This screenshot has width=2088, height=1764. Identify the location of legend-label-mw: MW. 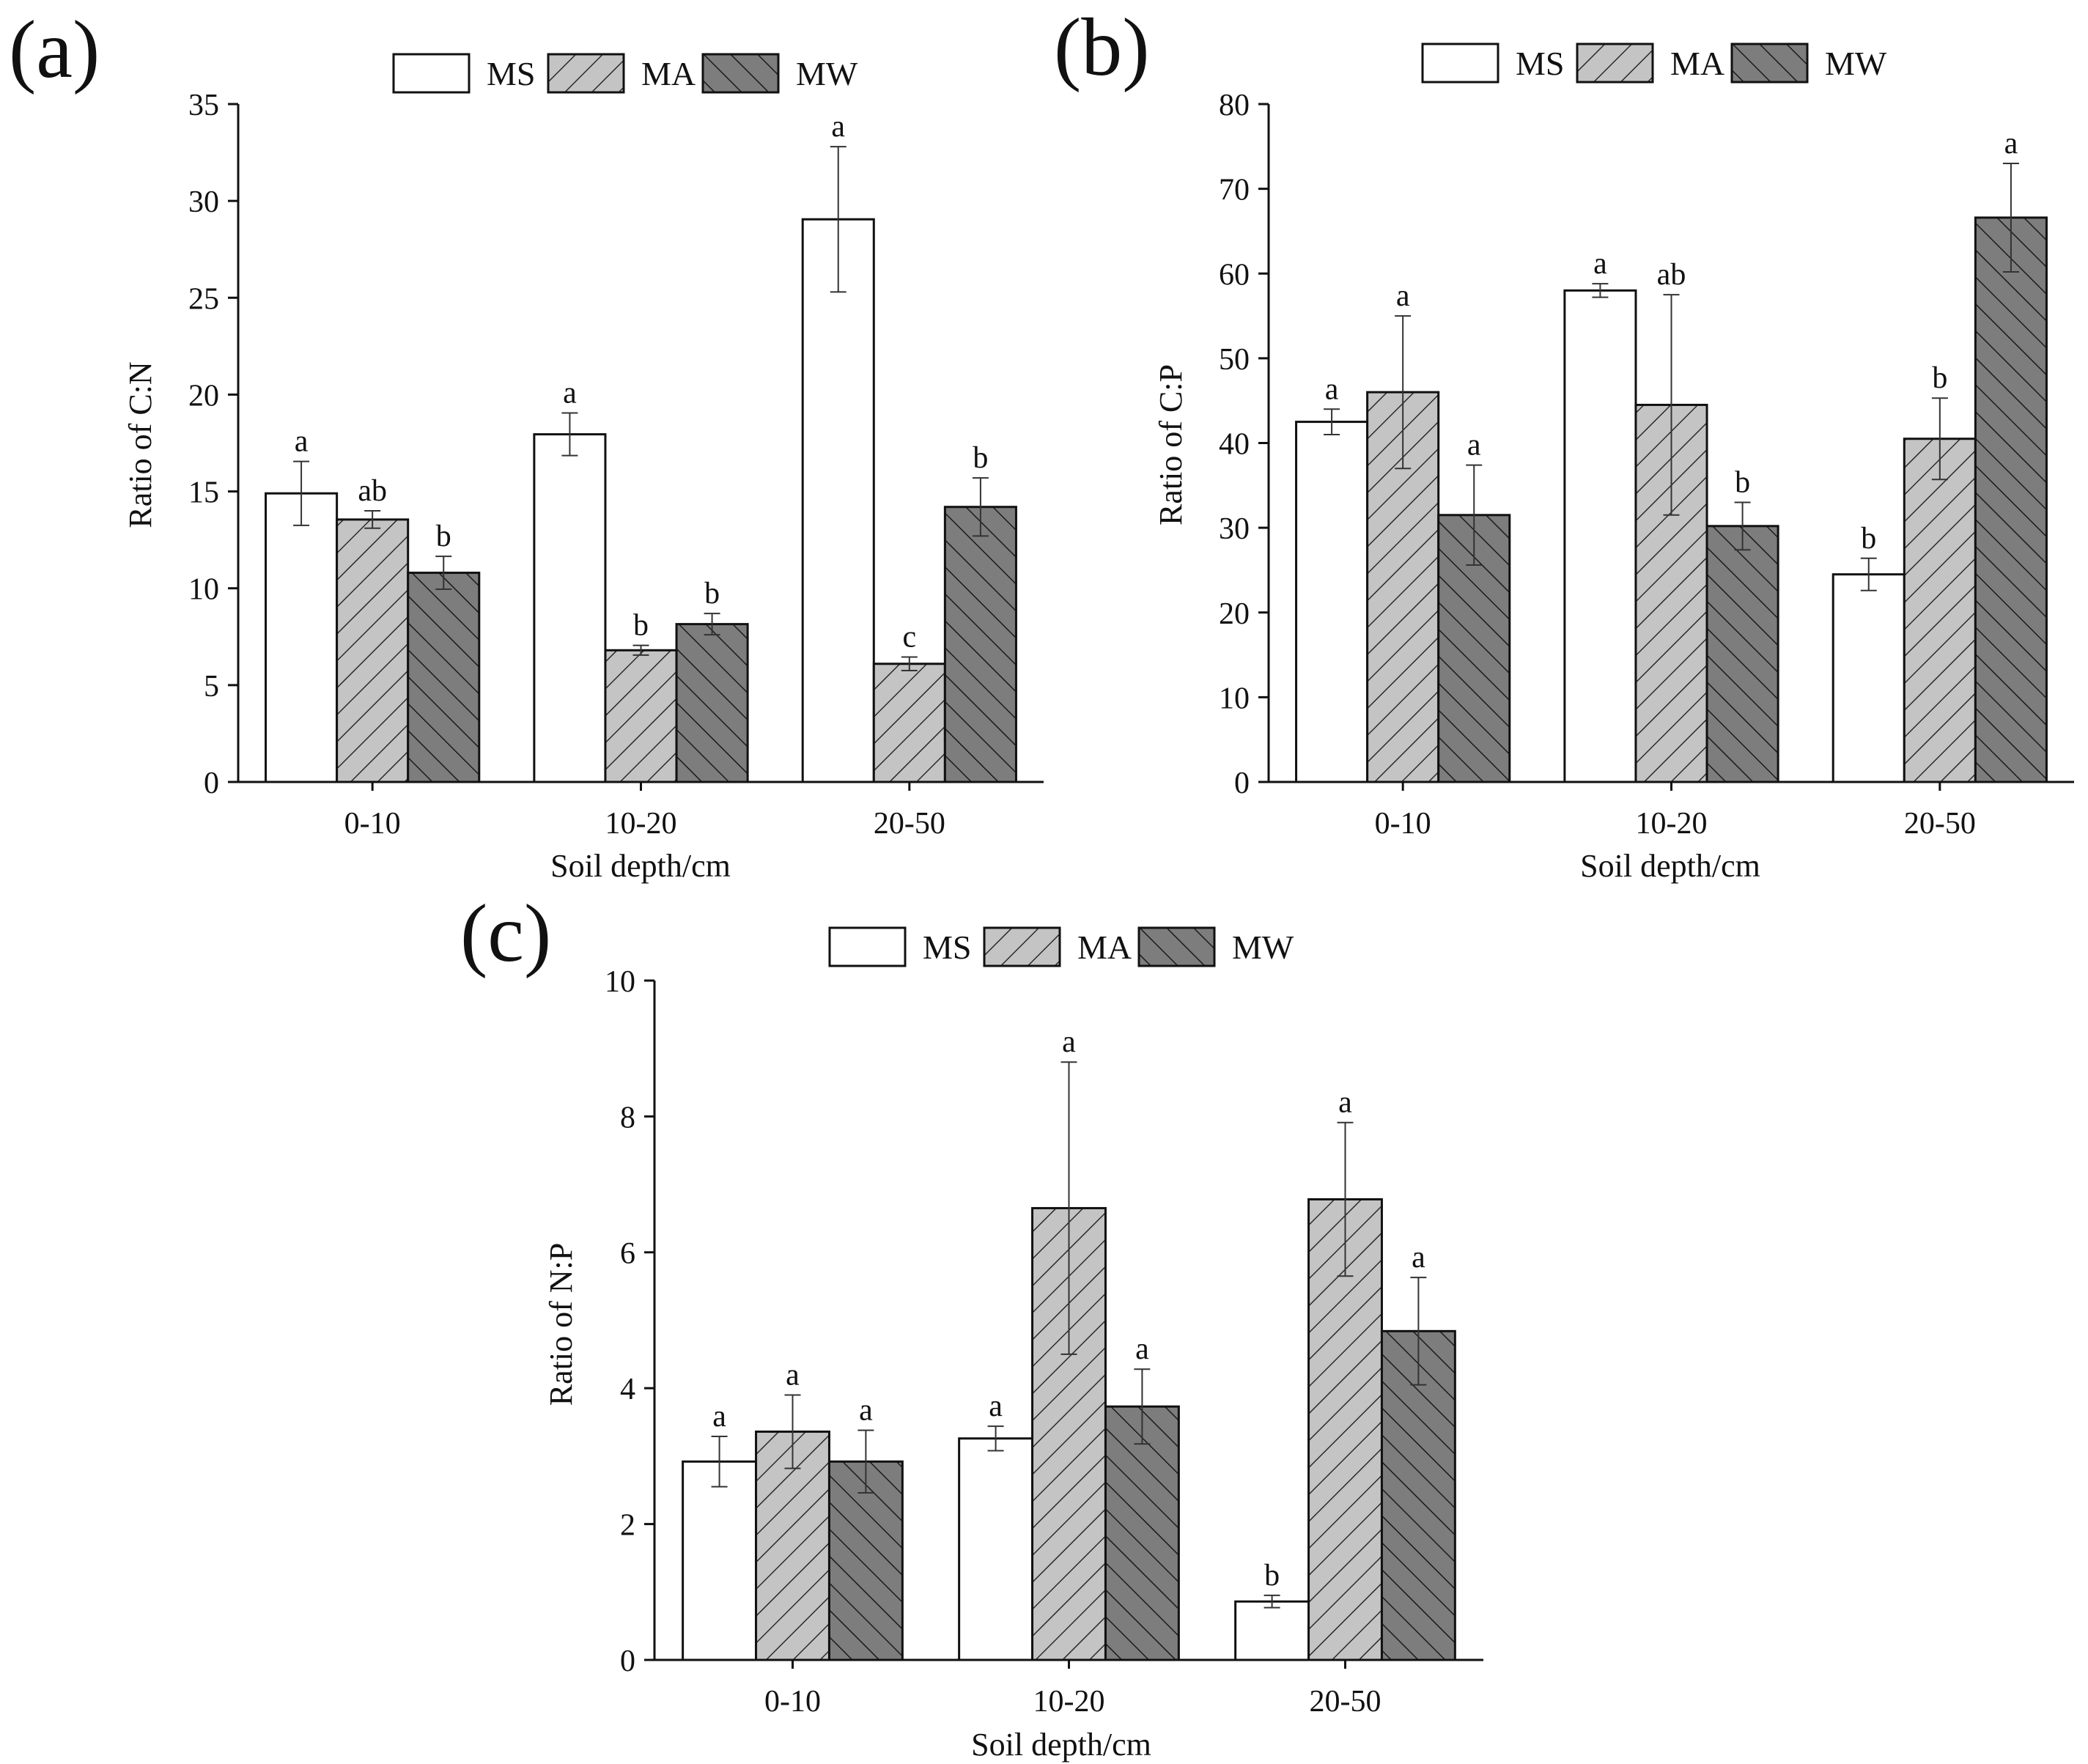
(1263, 947).